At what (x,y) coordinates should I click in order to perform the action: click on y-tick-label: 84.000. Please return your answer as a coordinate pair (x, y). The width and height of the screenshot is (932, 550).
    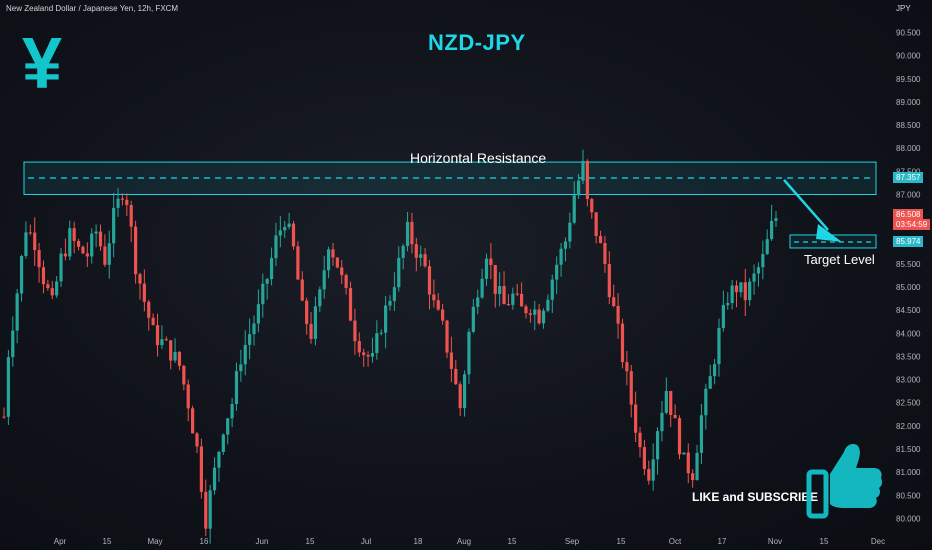
    Looking at the image, I should click on (908, 333).